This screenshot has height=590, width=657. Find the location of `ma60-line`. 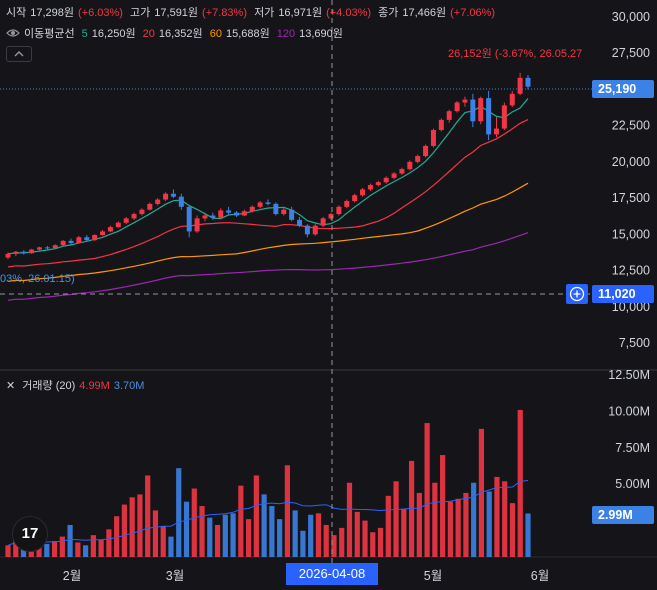

ma60-line is located at coordinates (268, 232).